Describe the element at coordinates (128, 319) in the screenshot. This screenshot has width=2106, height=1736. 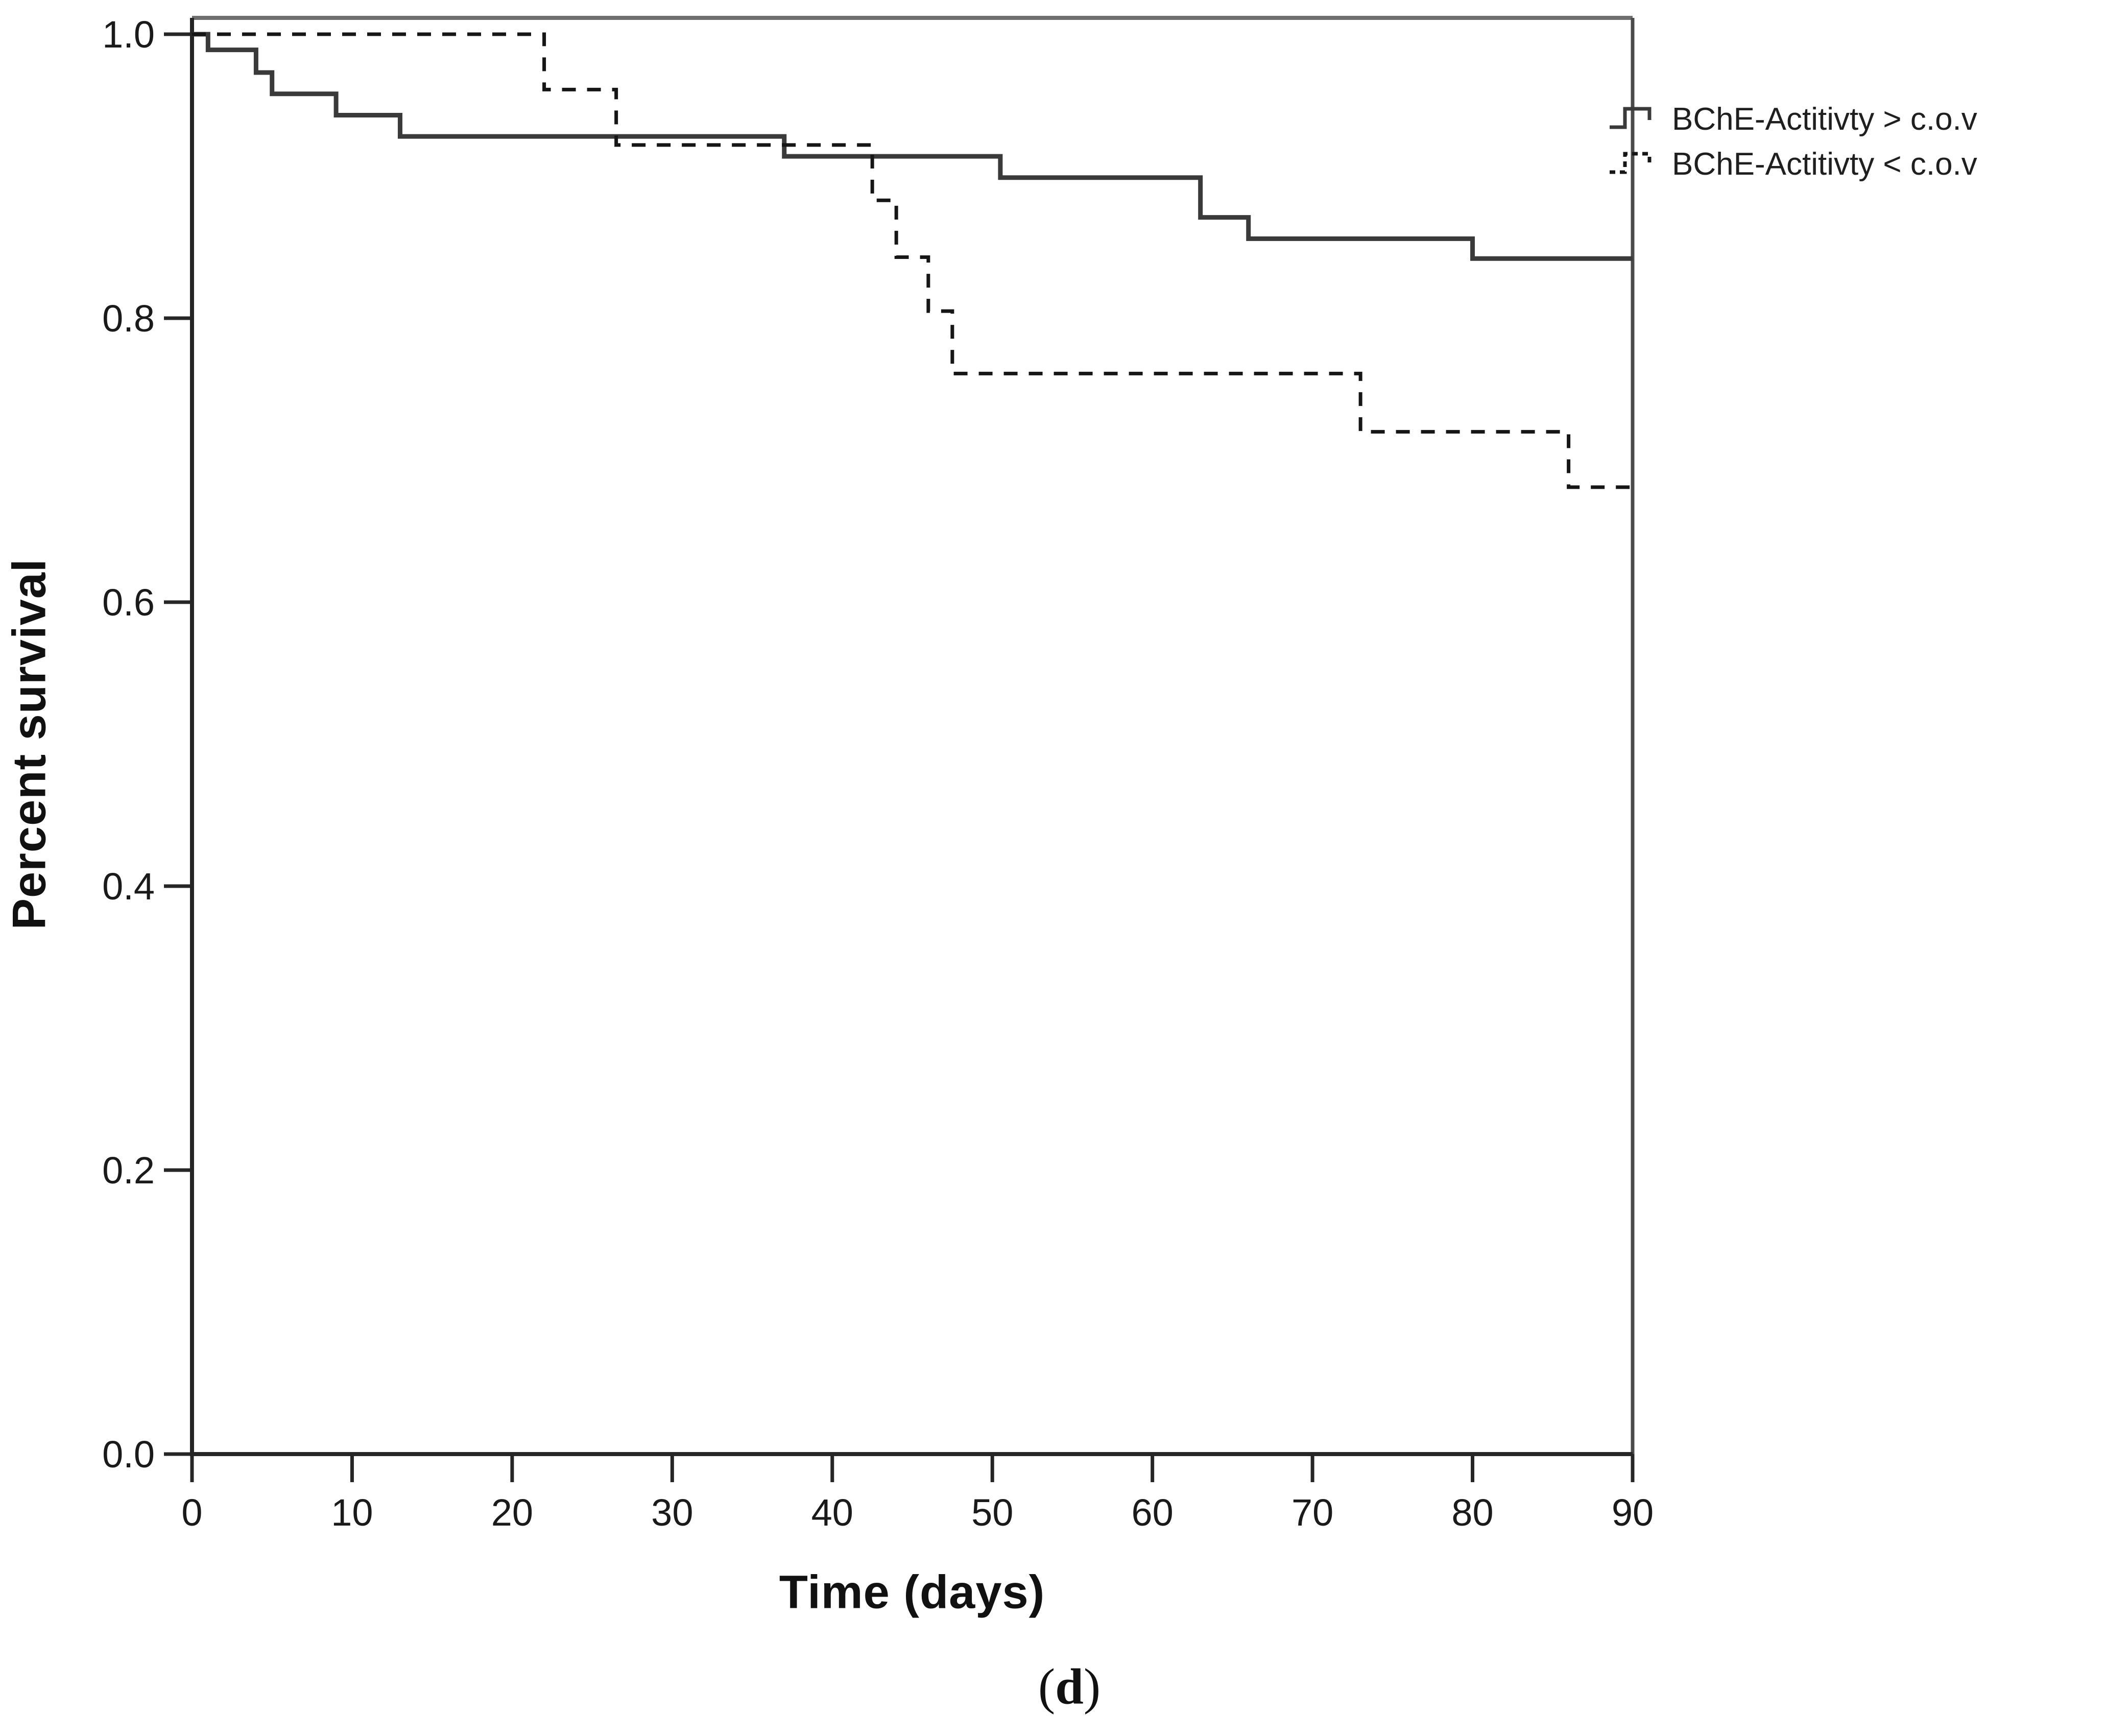
I see `svg-text: 0.8` at that location.